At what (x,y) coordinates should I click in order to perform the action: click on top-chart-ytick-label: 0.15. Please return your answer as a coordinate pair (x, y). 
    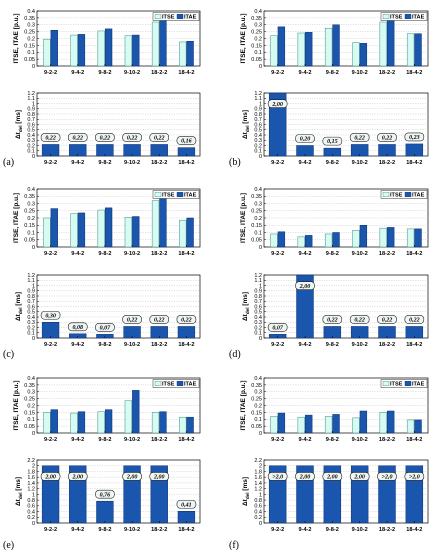
    Looking at the image, I should click on (29, 413).